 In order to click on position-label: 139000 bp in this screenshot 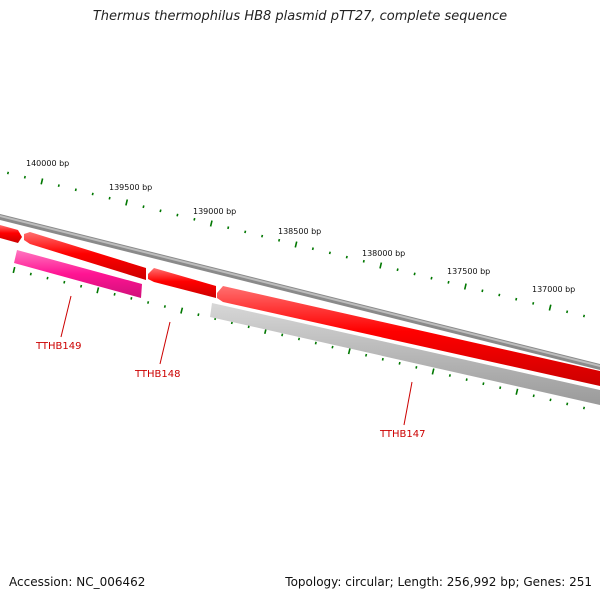, I will do `click(214, 211)`.